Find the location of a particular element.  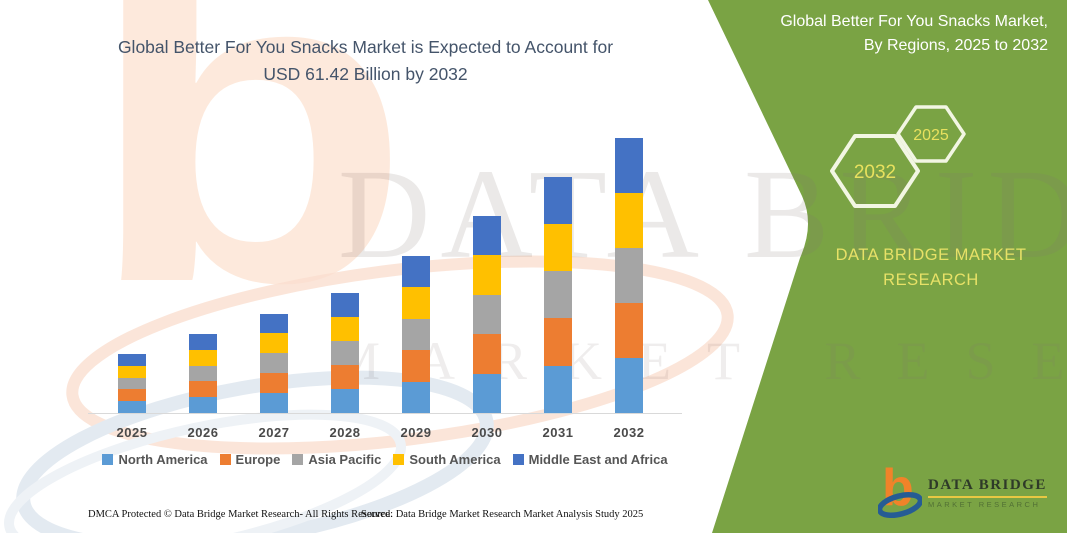

legend-label-south-america: South America is located at coordinates (455, 459).